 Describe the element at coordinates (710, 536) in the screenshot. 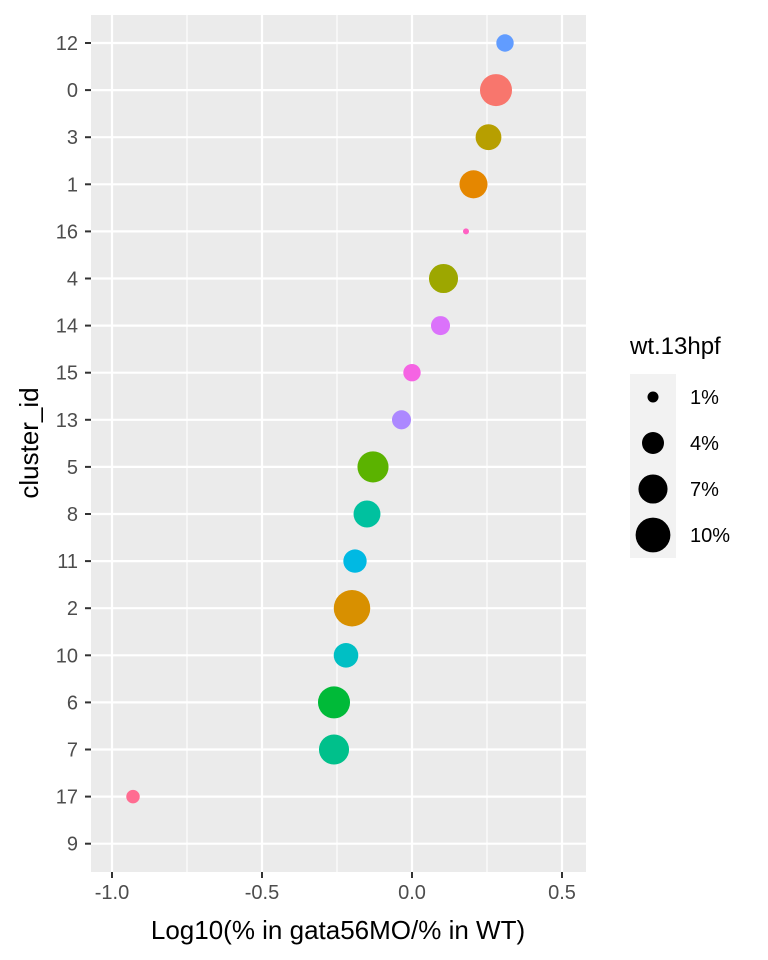

I see `legend-entry-label: 10%` at that location.